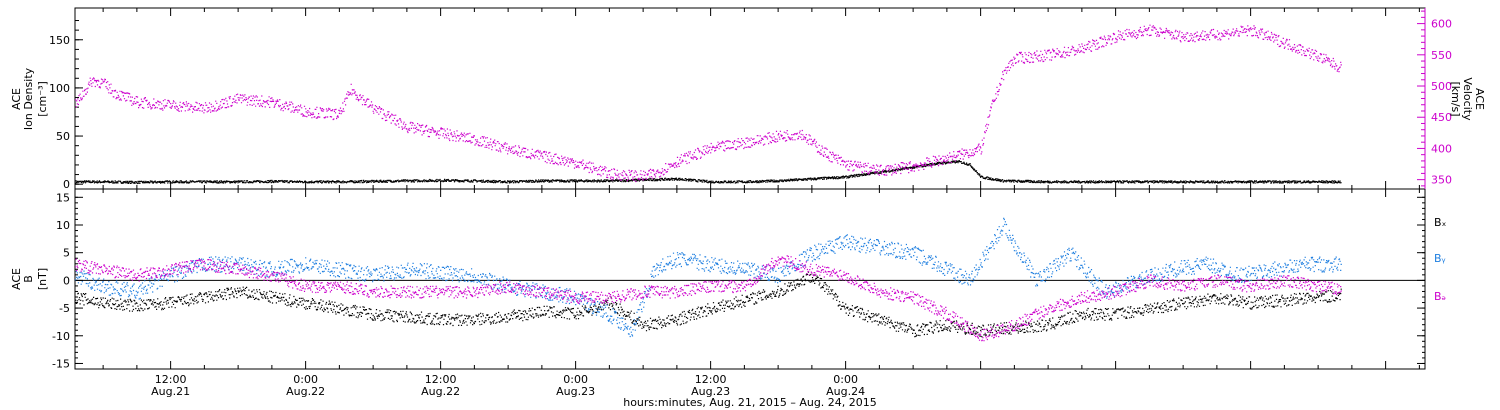 The height and width of the screenshot is (410, 1500). What do you see at coordinates (64, 308) in the screenshot?
I see `b-tick-label: -5` at bounding box center [64, 308].